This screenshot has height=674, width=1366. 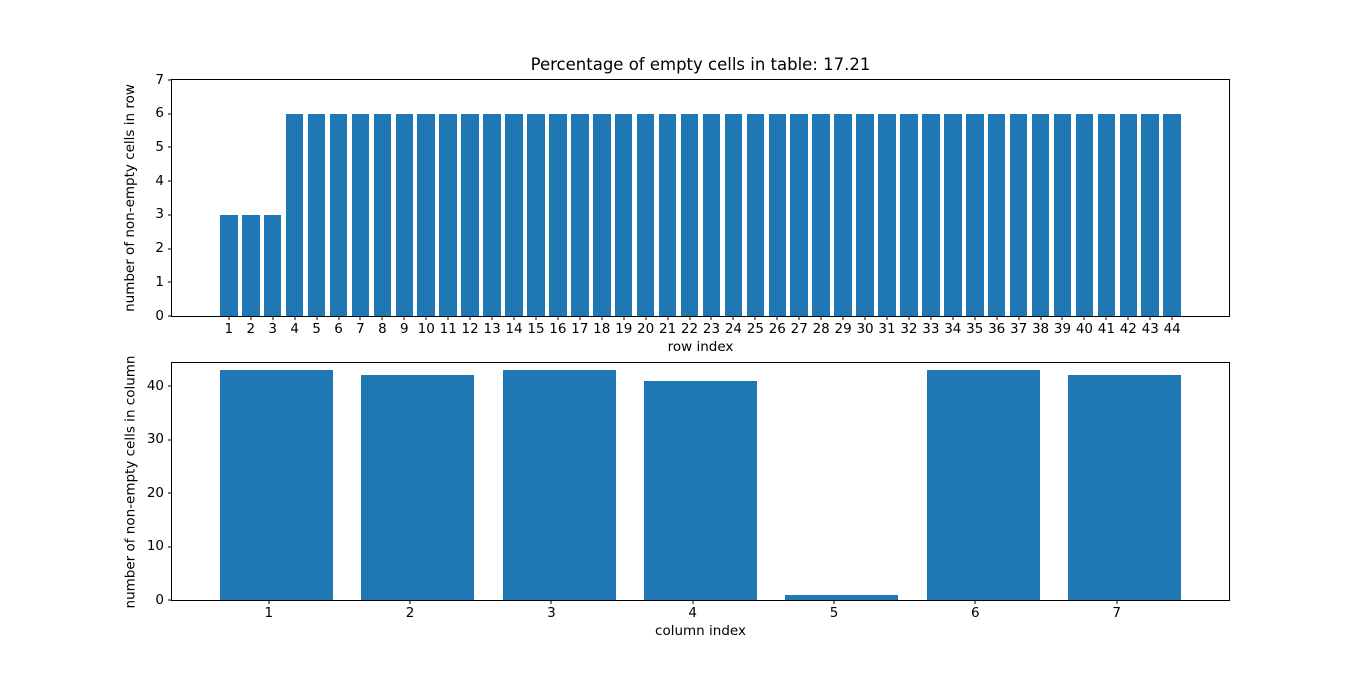 I want to click on x-tick-label: 34, so click(x=953, y=329).